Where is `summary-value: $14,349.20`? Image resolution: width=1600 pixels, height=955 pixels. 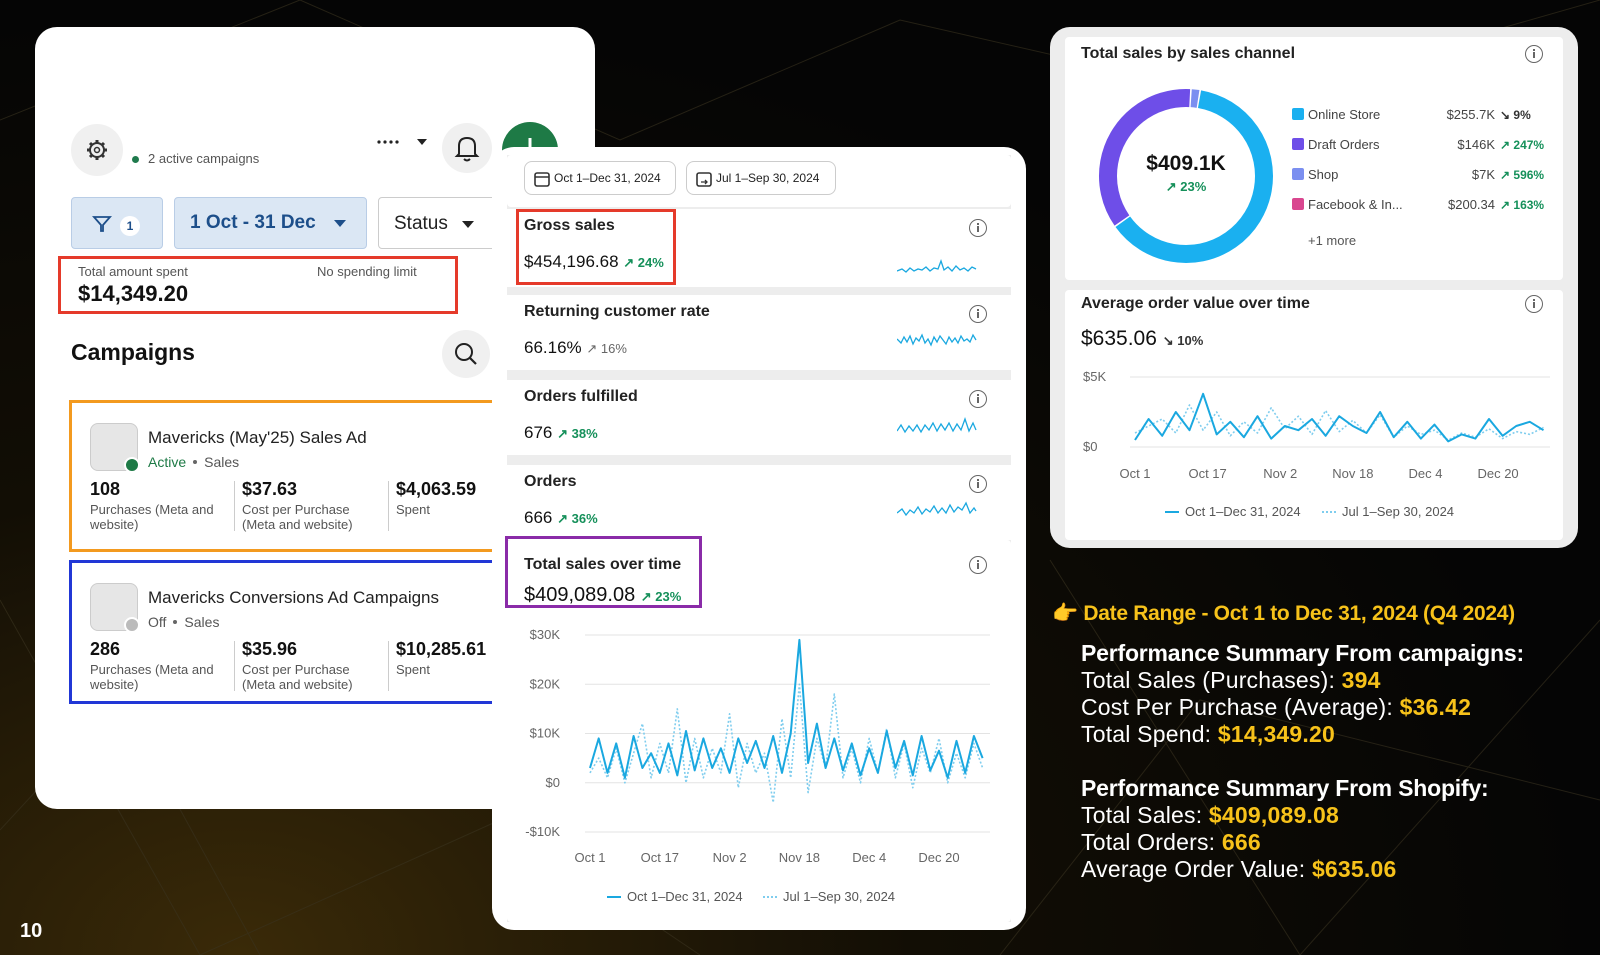 summary-value: $14,349.20 is located at coordinates (1276, 734).